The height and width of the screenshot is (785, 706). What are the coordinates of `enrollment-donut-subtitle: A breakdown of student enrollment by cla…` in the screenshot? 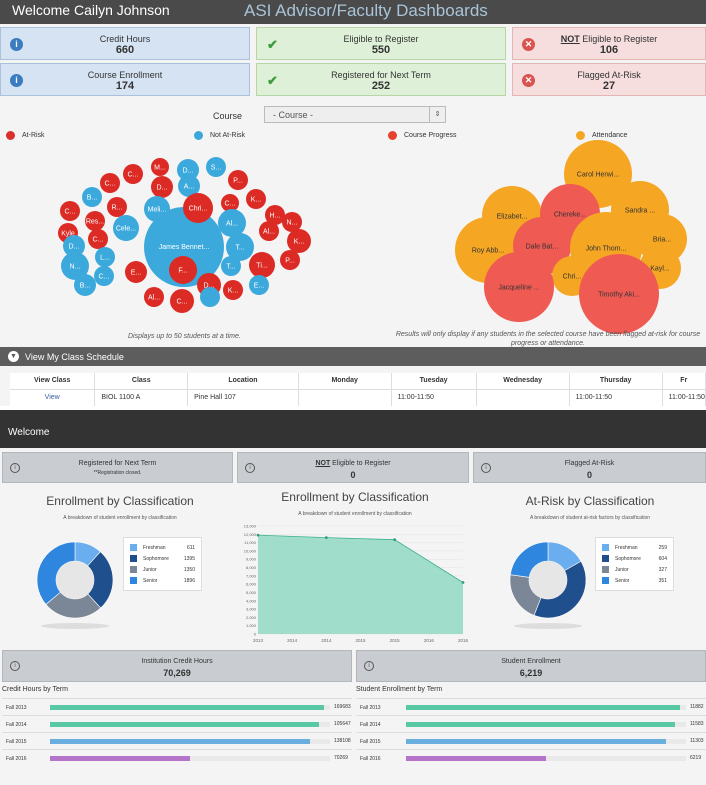 It's located at (120, 518).